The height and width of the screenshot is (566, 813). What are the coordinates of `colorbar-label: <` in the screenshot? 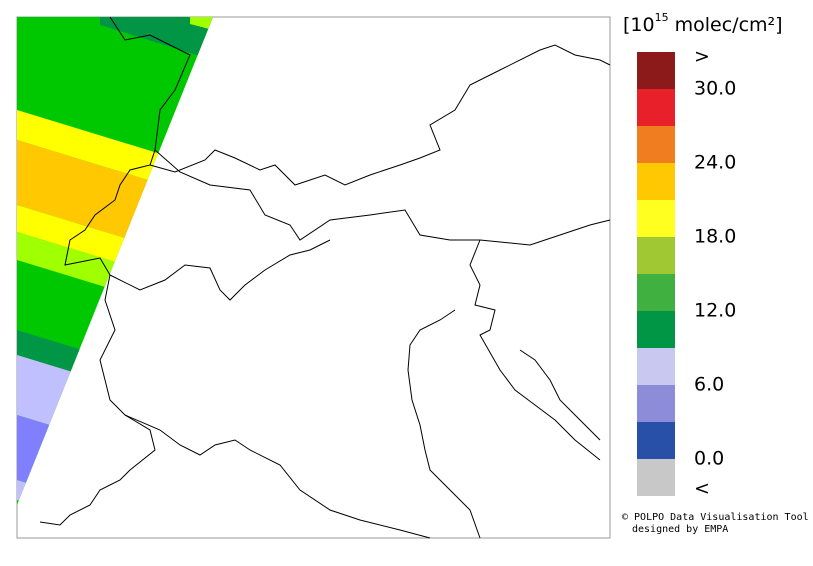 It's located at (702, 489).